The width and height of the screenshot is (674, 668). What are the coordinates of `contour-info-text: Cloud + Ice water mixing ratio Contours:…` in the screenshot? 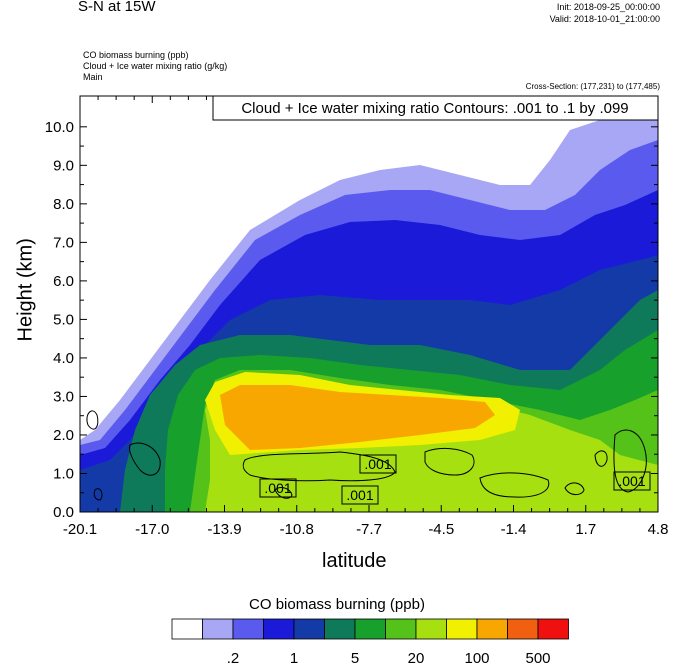 It's located at (434, 108).